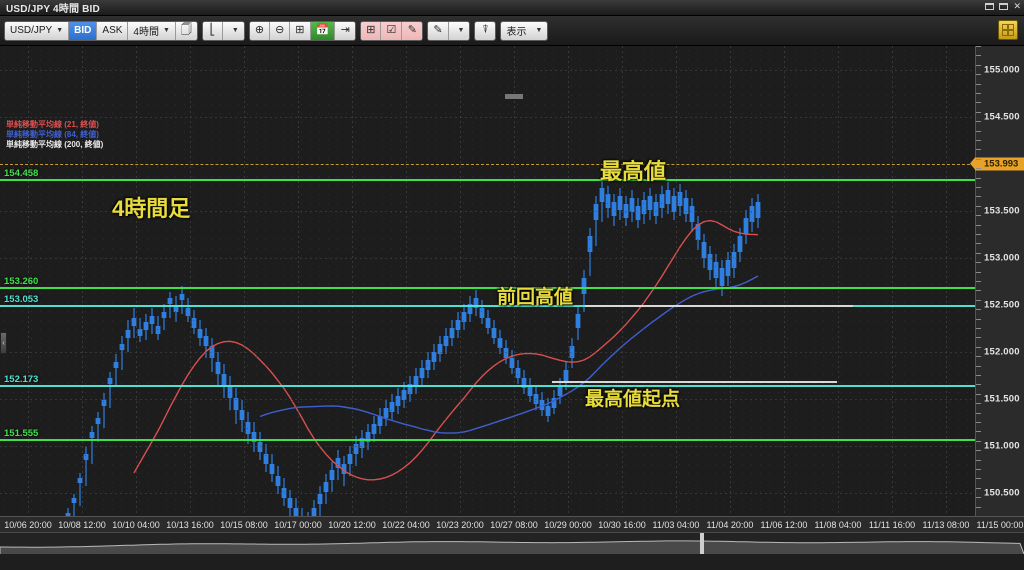 The width and height of the screenshot is (1024, 570). Describe the element at coordinates (280, 30) in the screenshot. I see `zoom-out-icon: ⊖` at that location.